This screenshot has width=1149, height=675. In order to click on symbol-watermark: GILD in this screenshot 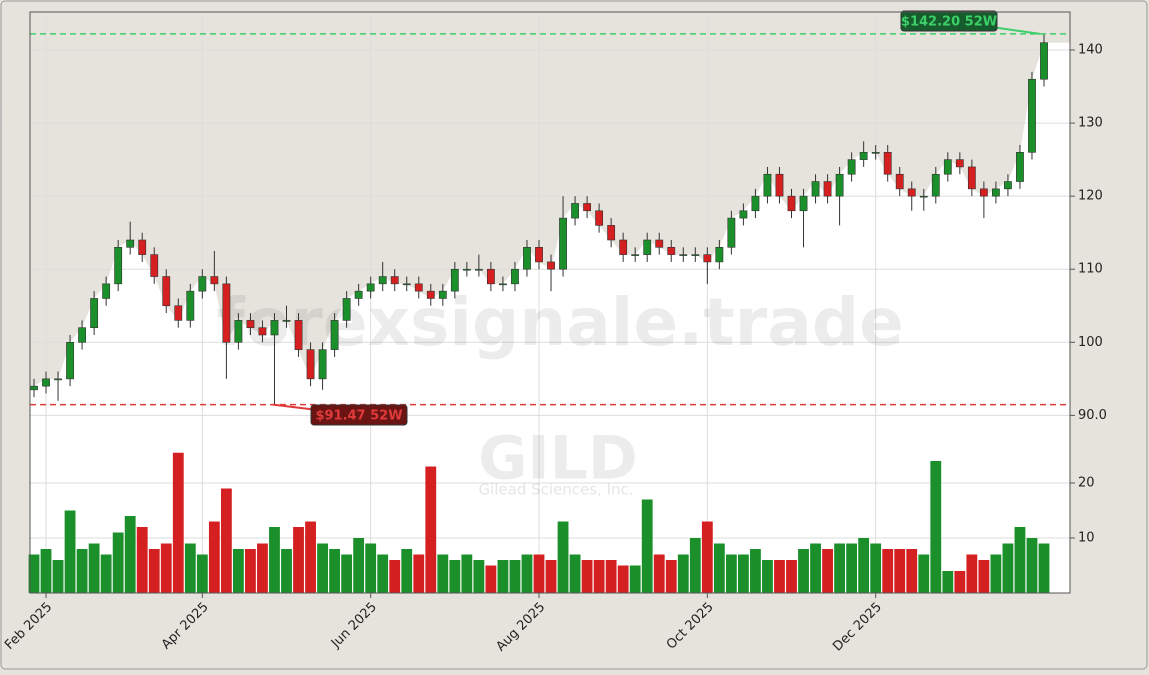, I will do `click(558, 459)`.